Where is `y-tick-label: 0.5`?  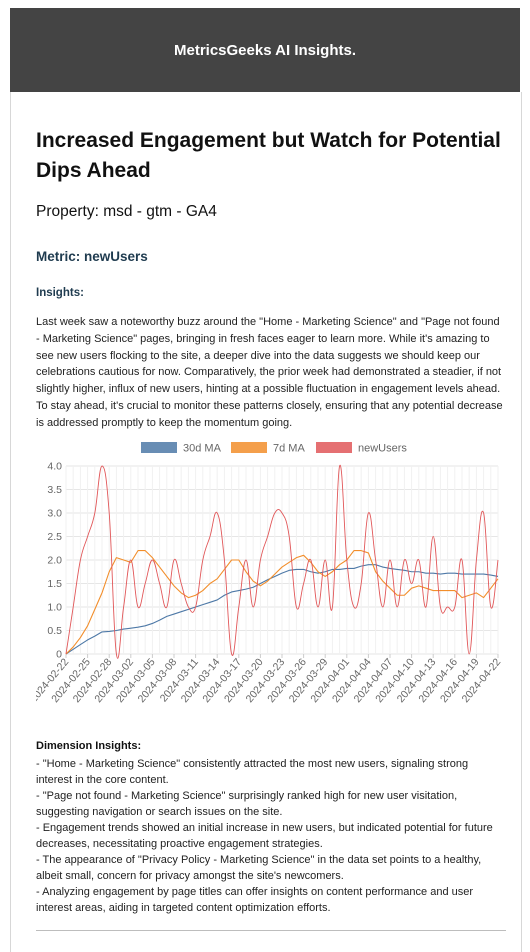 y-tick-label: 0.5 is located at coordinates (54, 631).